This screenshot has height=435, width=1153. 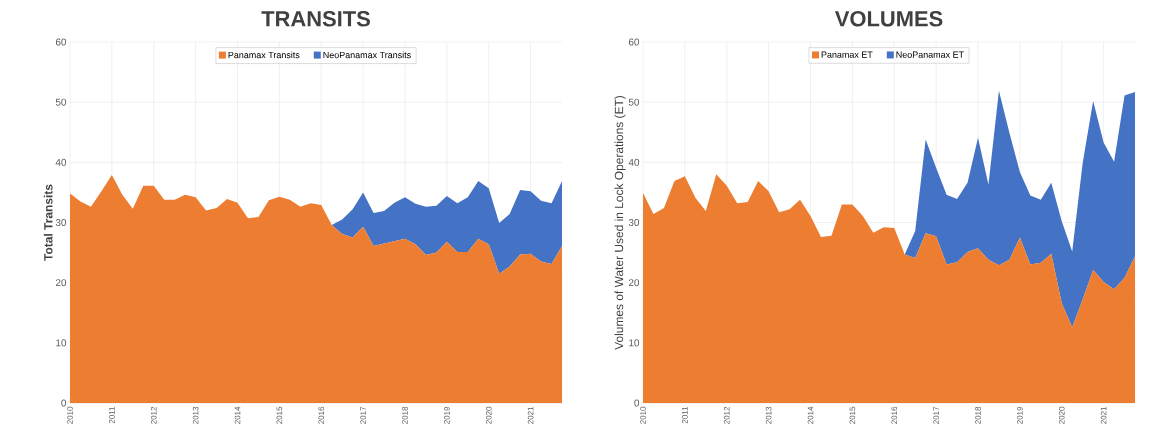 What do you see at coordinates (264, 55) in the screenshot?
I see `legend-label: Panamax Transits` at bounding box center [264, 55].